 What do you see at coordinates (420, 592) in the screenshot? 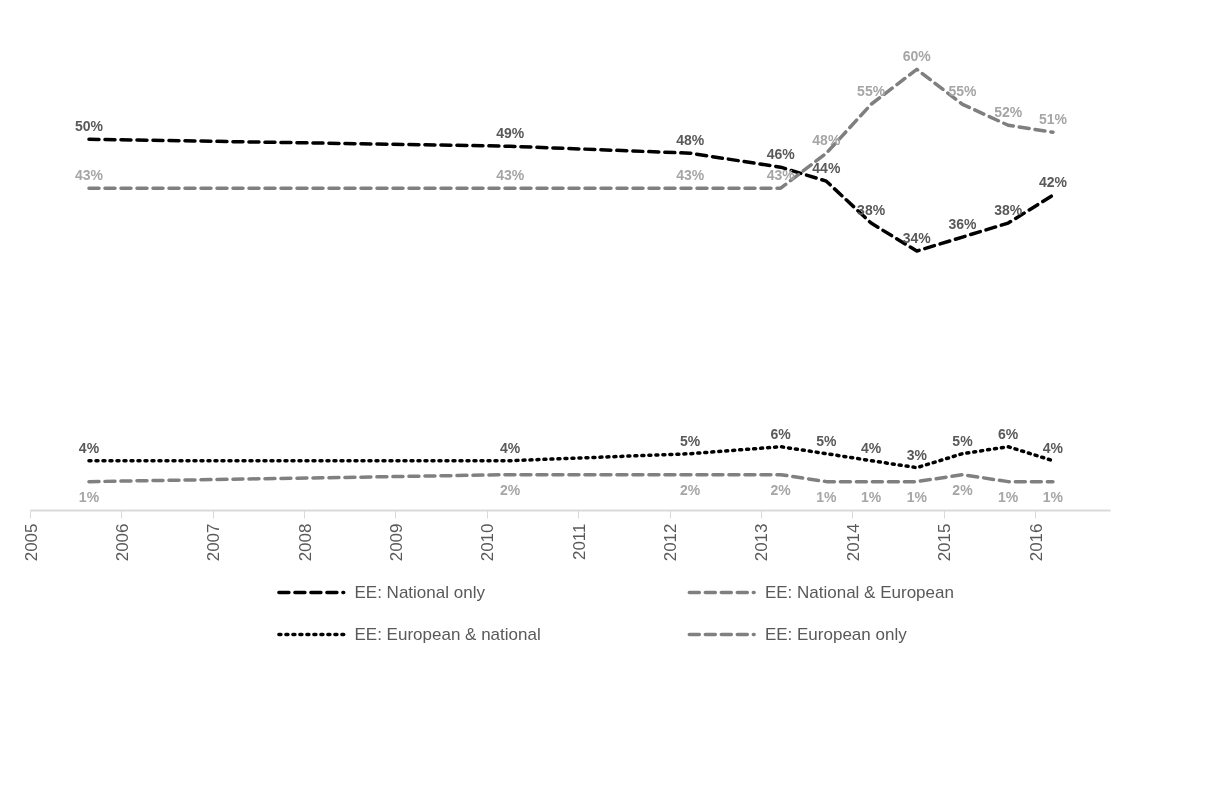
I see `legend-label: EE: National only` at bounding box center [420, 592].